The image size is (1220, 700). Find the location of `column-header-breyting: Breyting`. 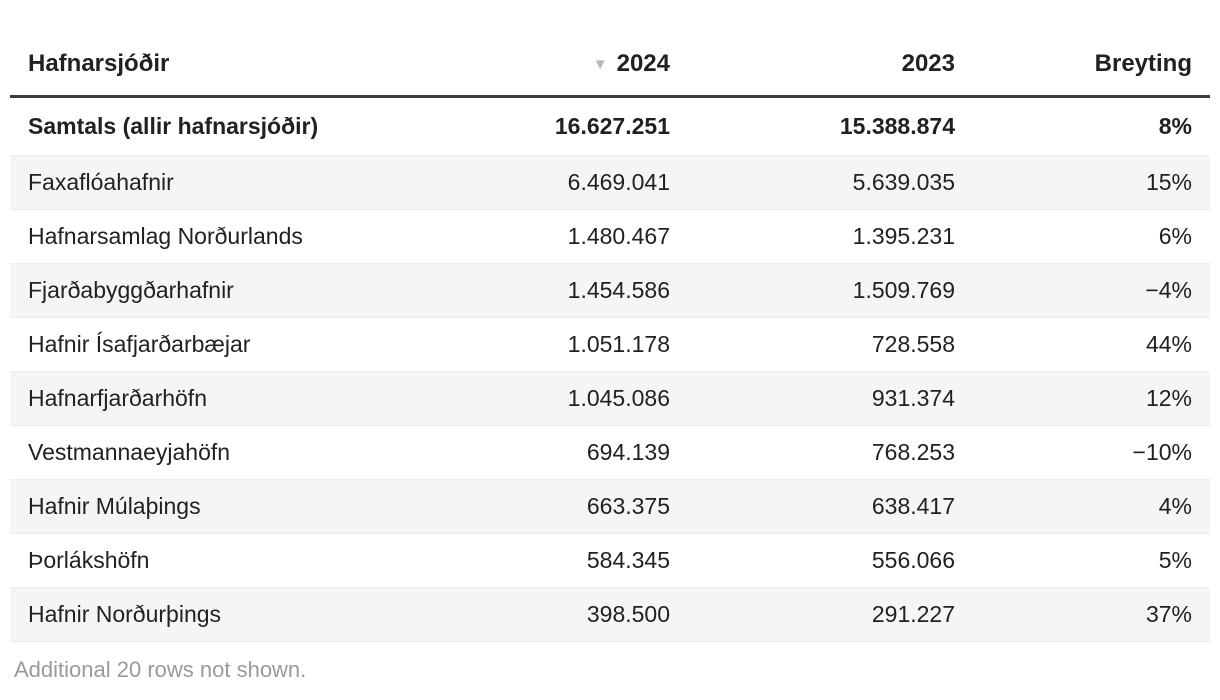

column-header-breyting: Breyting is located at coordinates (1091, 68).